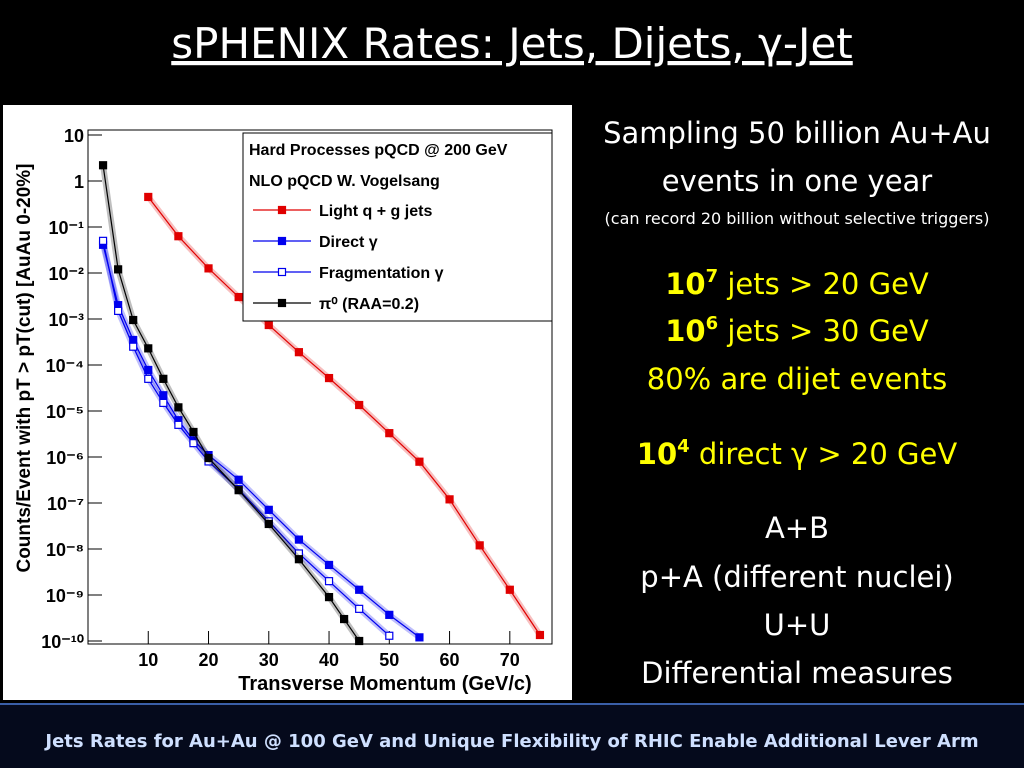  What do you see at coordinates (369, 304) in the screenshot?
I see `legend-label: π⁰ (RAA=0.2)` at bounding box center [369, 304].